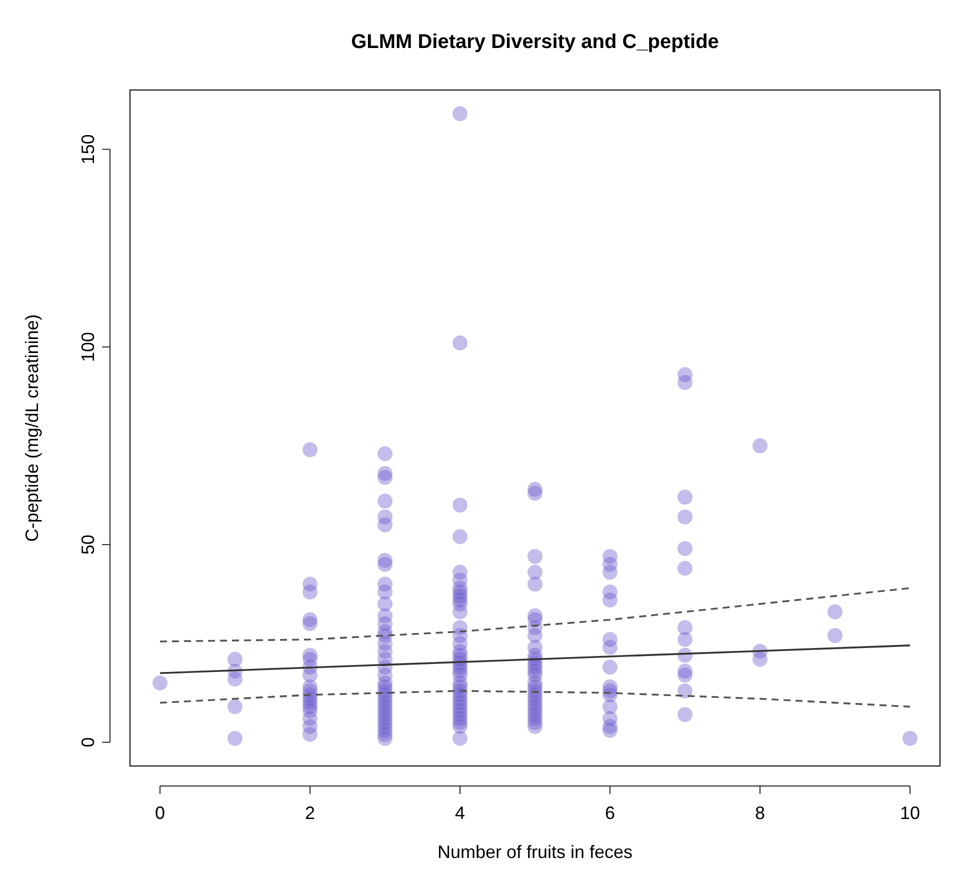  I want to click on chart-title: GLMM Dietary Diversity and C_peptide, so click(535, 42).